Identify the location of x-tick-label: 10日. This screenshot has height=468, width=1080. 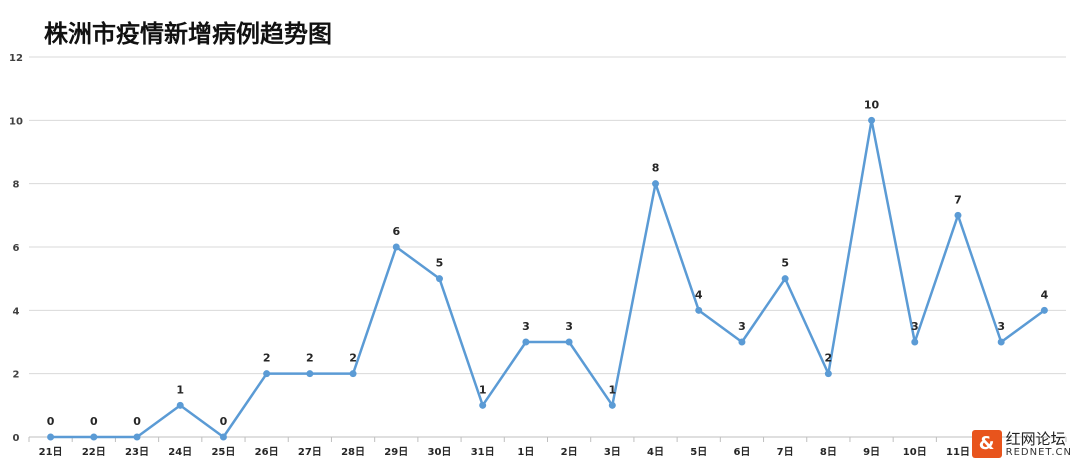
(915, 452).